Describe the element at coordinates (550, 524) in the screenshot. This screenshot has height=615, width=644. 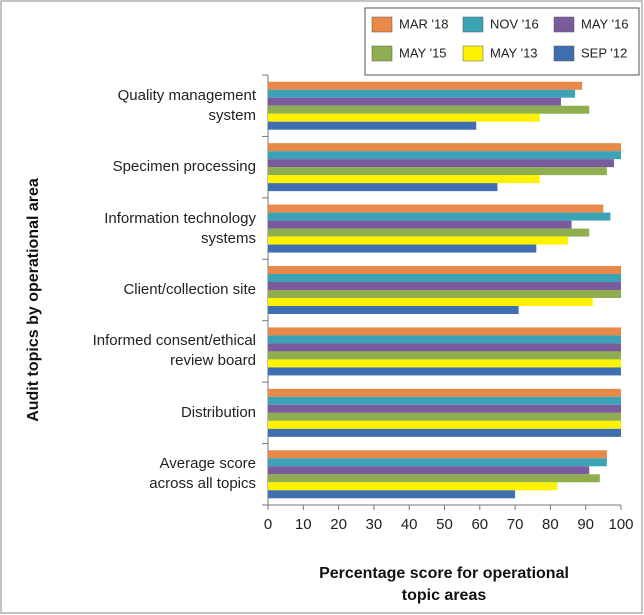
I see `x-tick-label: 80` at that location.